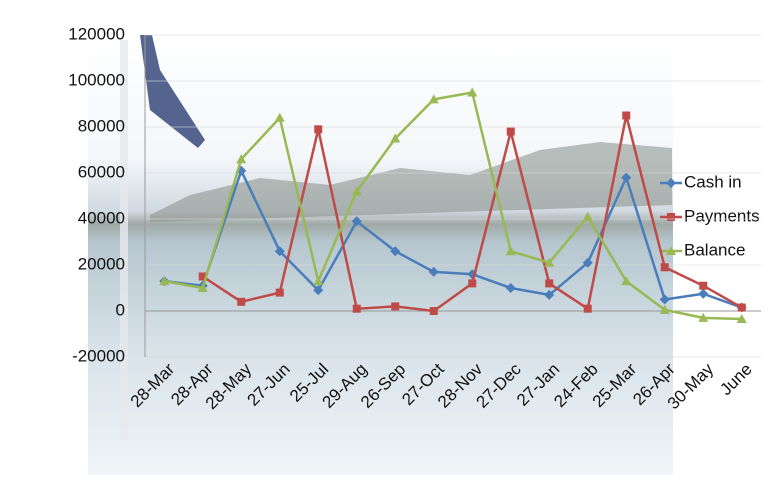 The height and width of the screenshot is (477, 771). Describe the element at coordinates (120, 309) in the screenshot. I see `y-tick-label: 0` at that location.